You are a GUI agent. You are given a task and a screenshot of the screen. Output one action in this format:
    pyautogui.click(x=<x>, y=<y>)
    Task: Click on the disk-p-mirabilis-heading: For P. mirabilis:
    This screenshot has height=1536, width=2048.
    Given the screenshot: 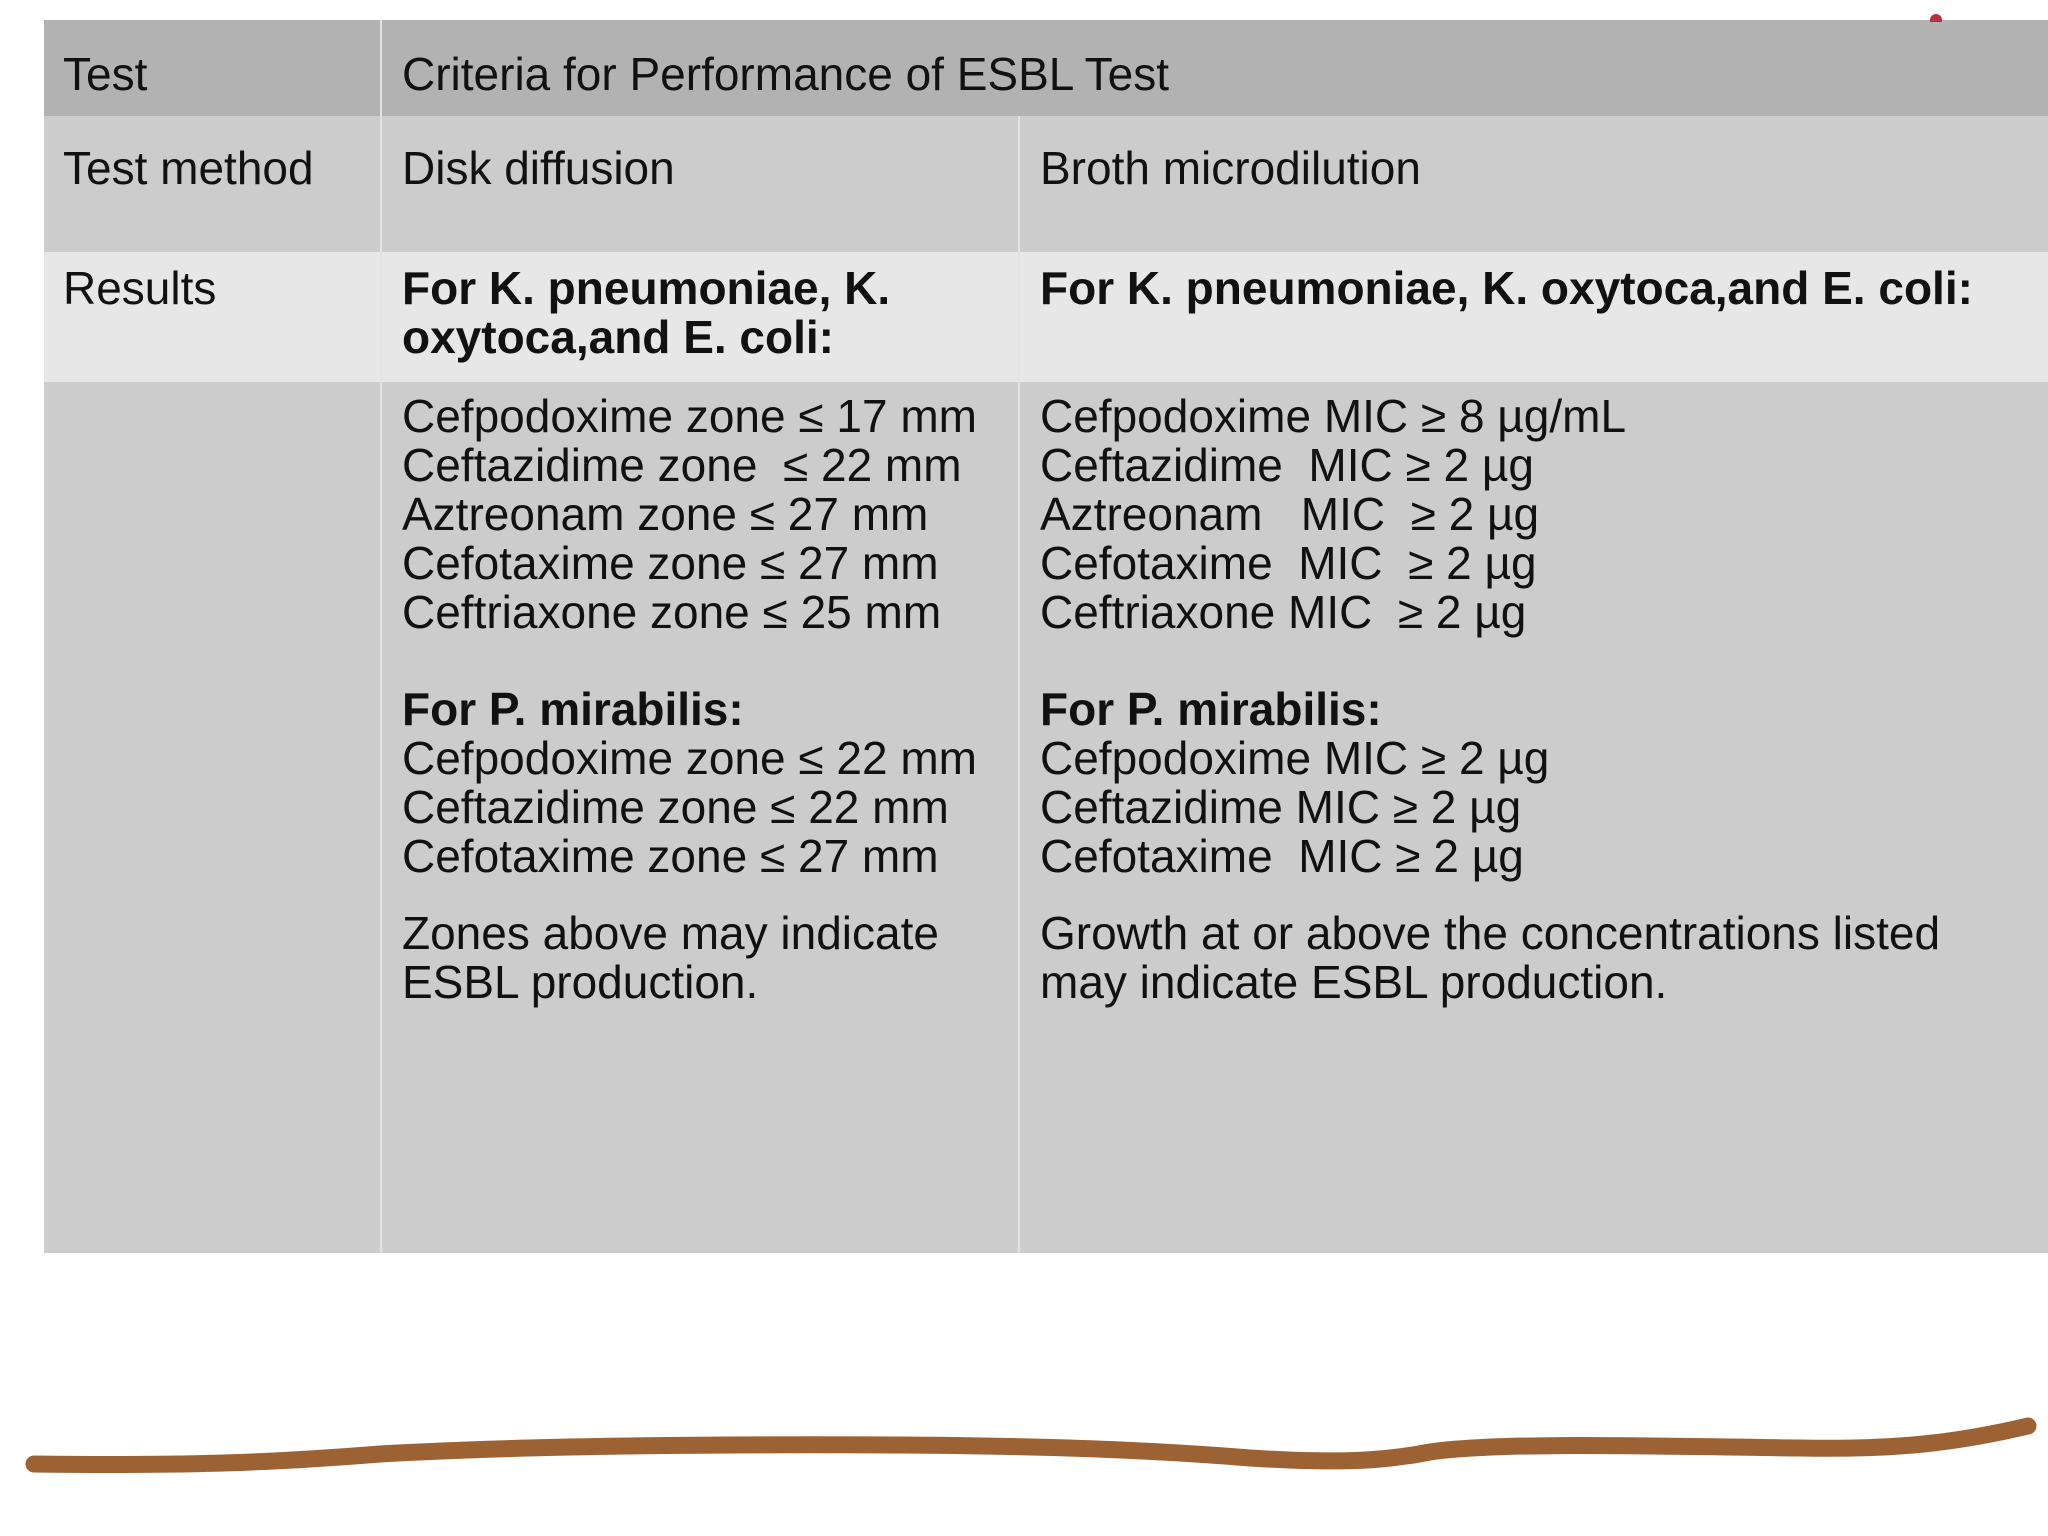 What is the action you would take?
    pyautogui.click(x=573, y=709)
    